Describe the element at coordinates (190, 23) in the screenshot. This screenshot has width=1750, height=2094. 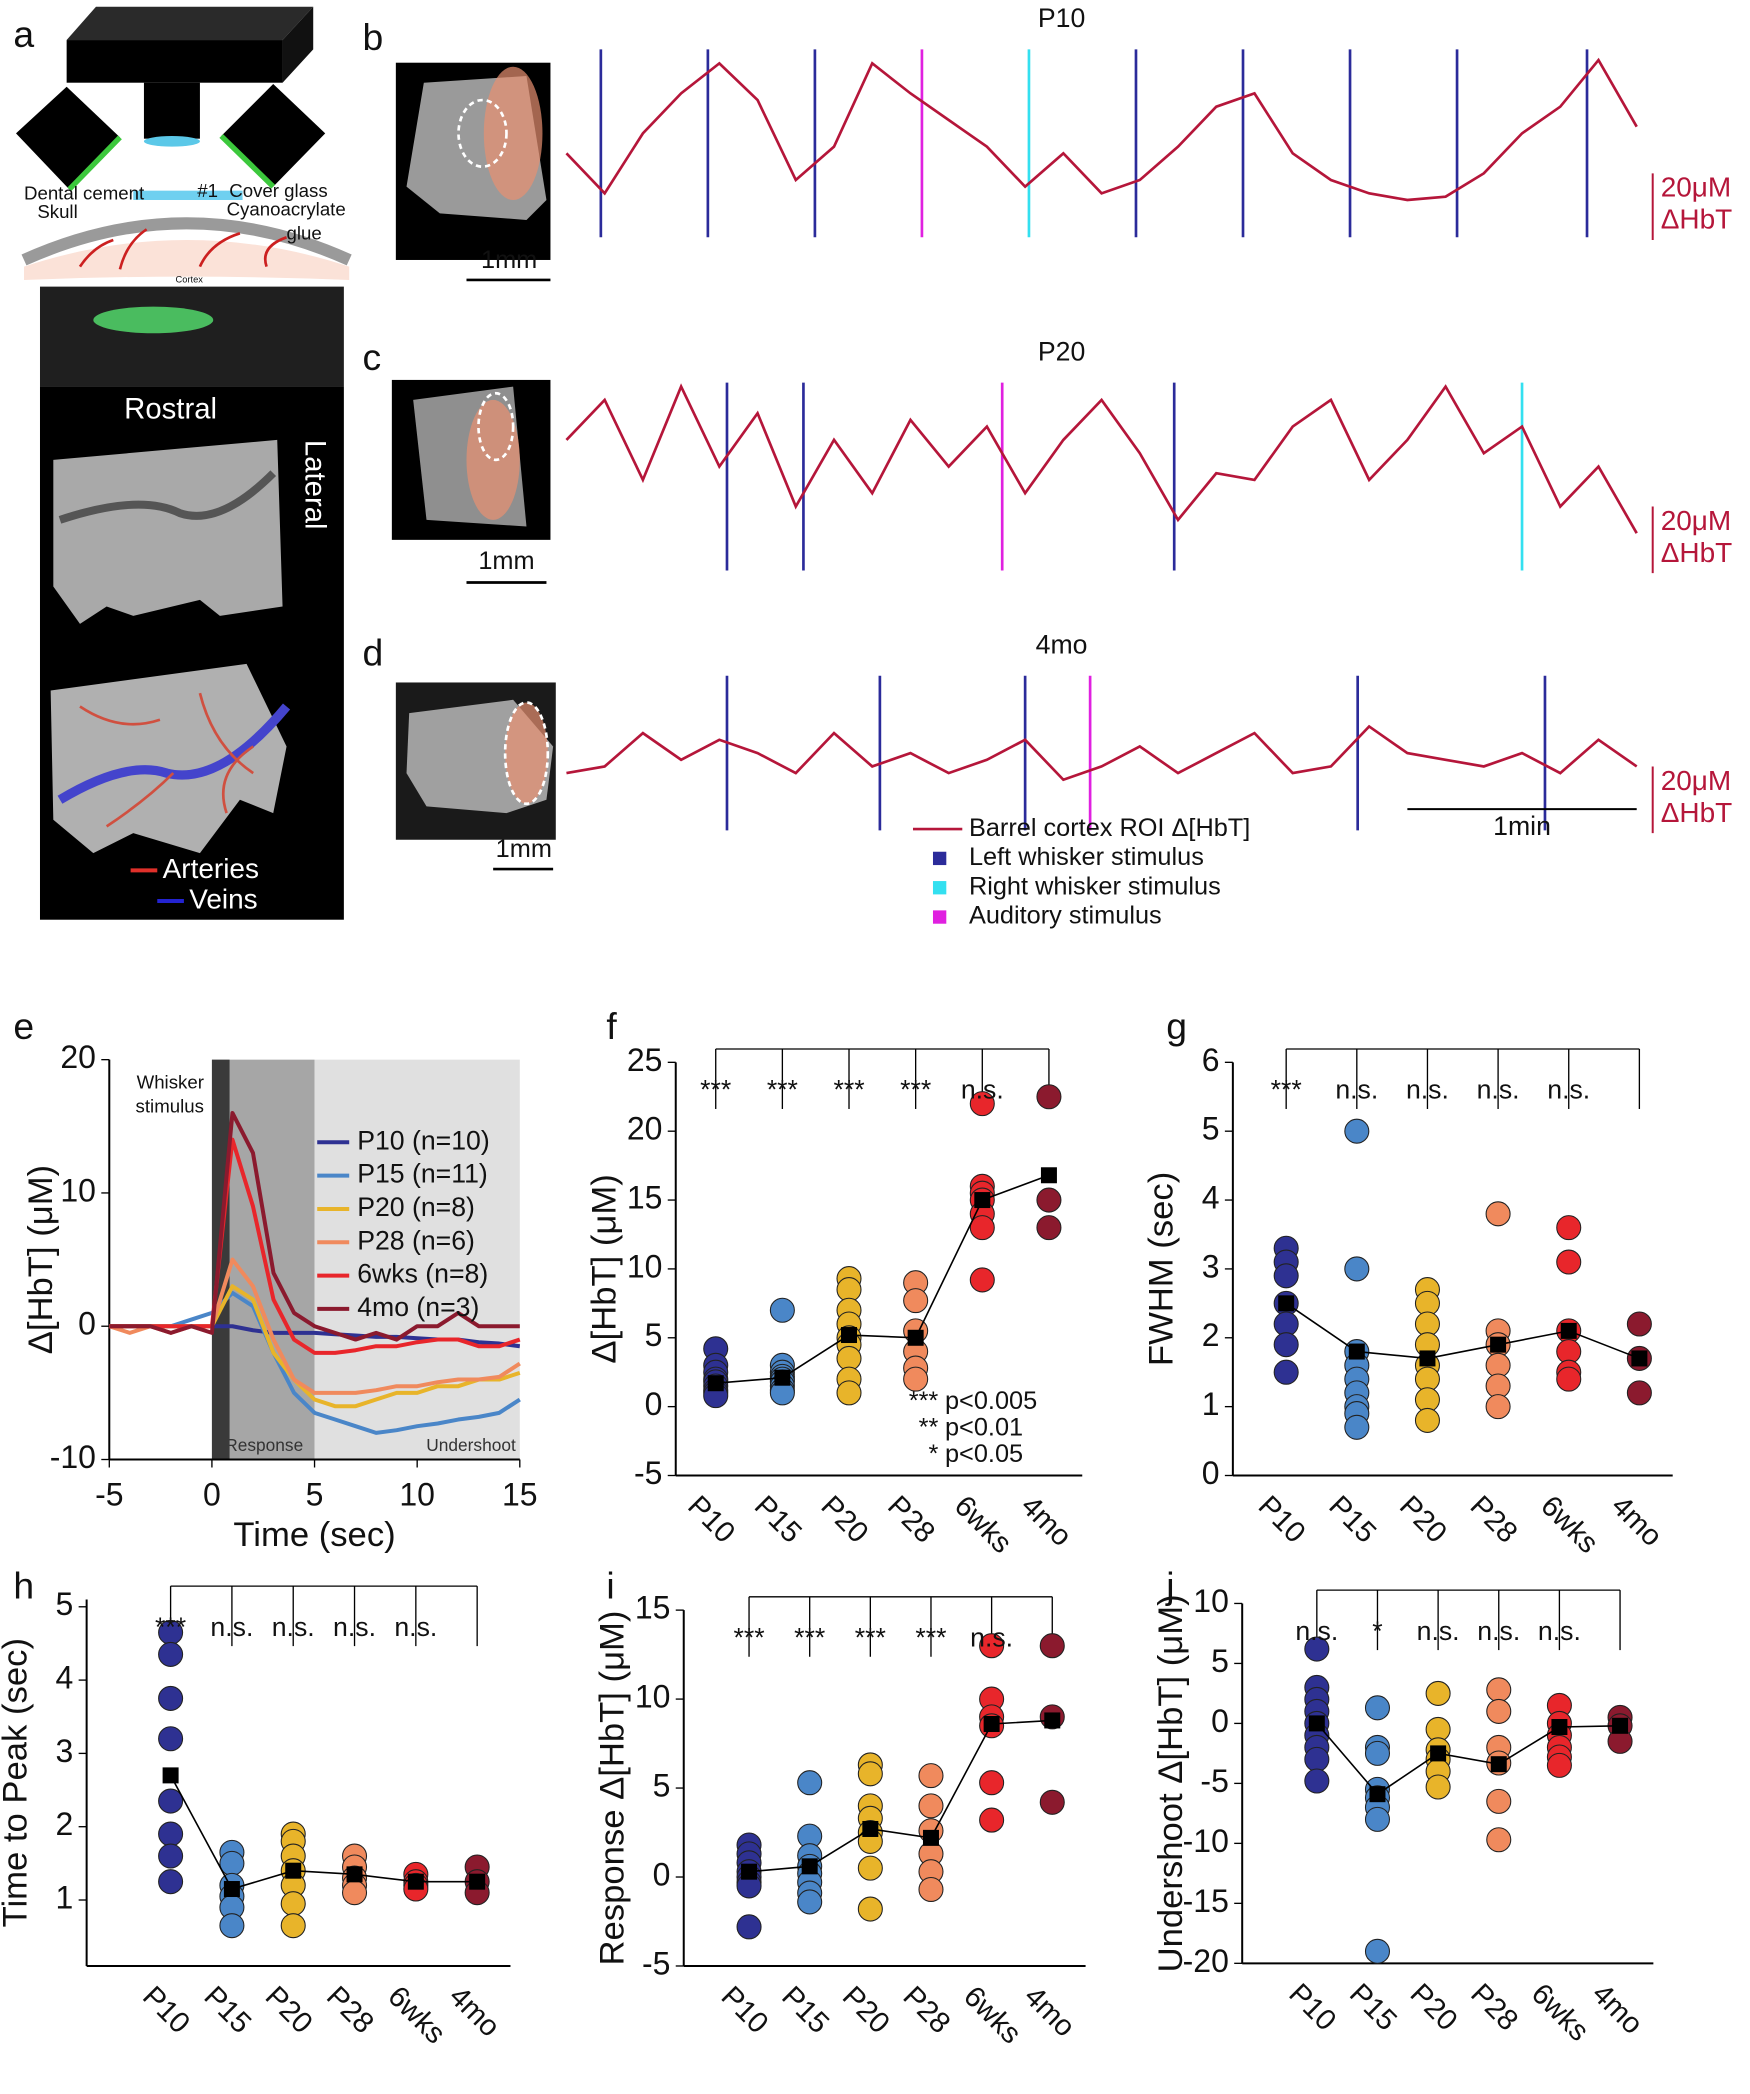
I see `box-top` at that location.